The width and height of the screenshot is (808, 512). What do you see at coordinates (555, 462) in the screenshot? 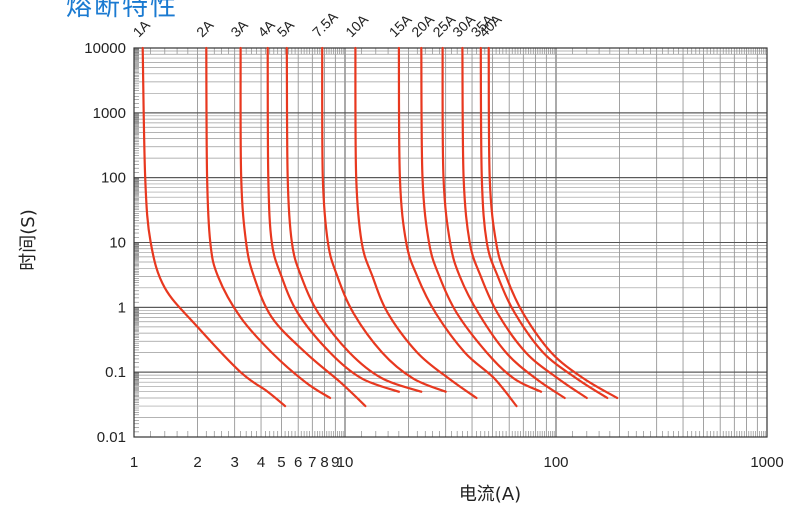
I see `x-tick-label: 100` at bounding box center [555, 462].